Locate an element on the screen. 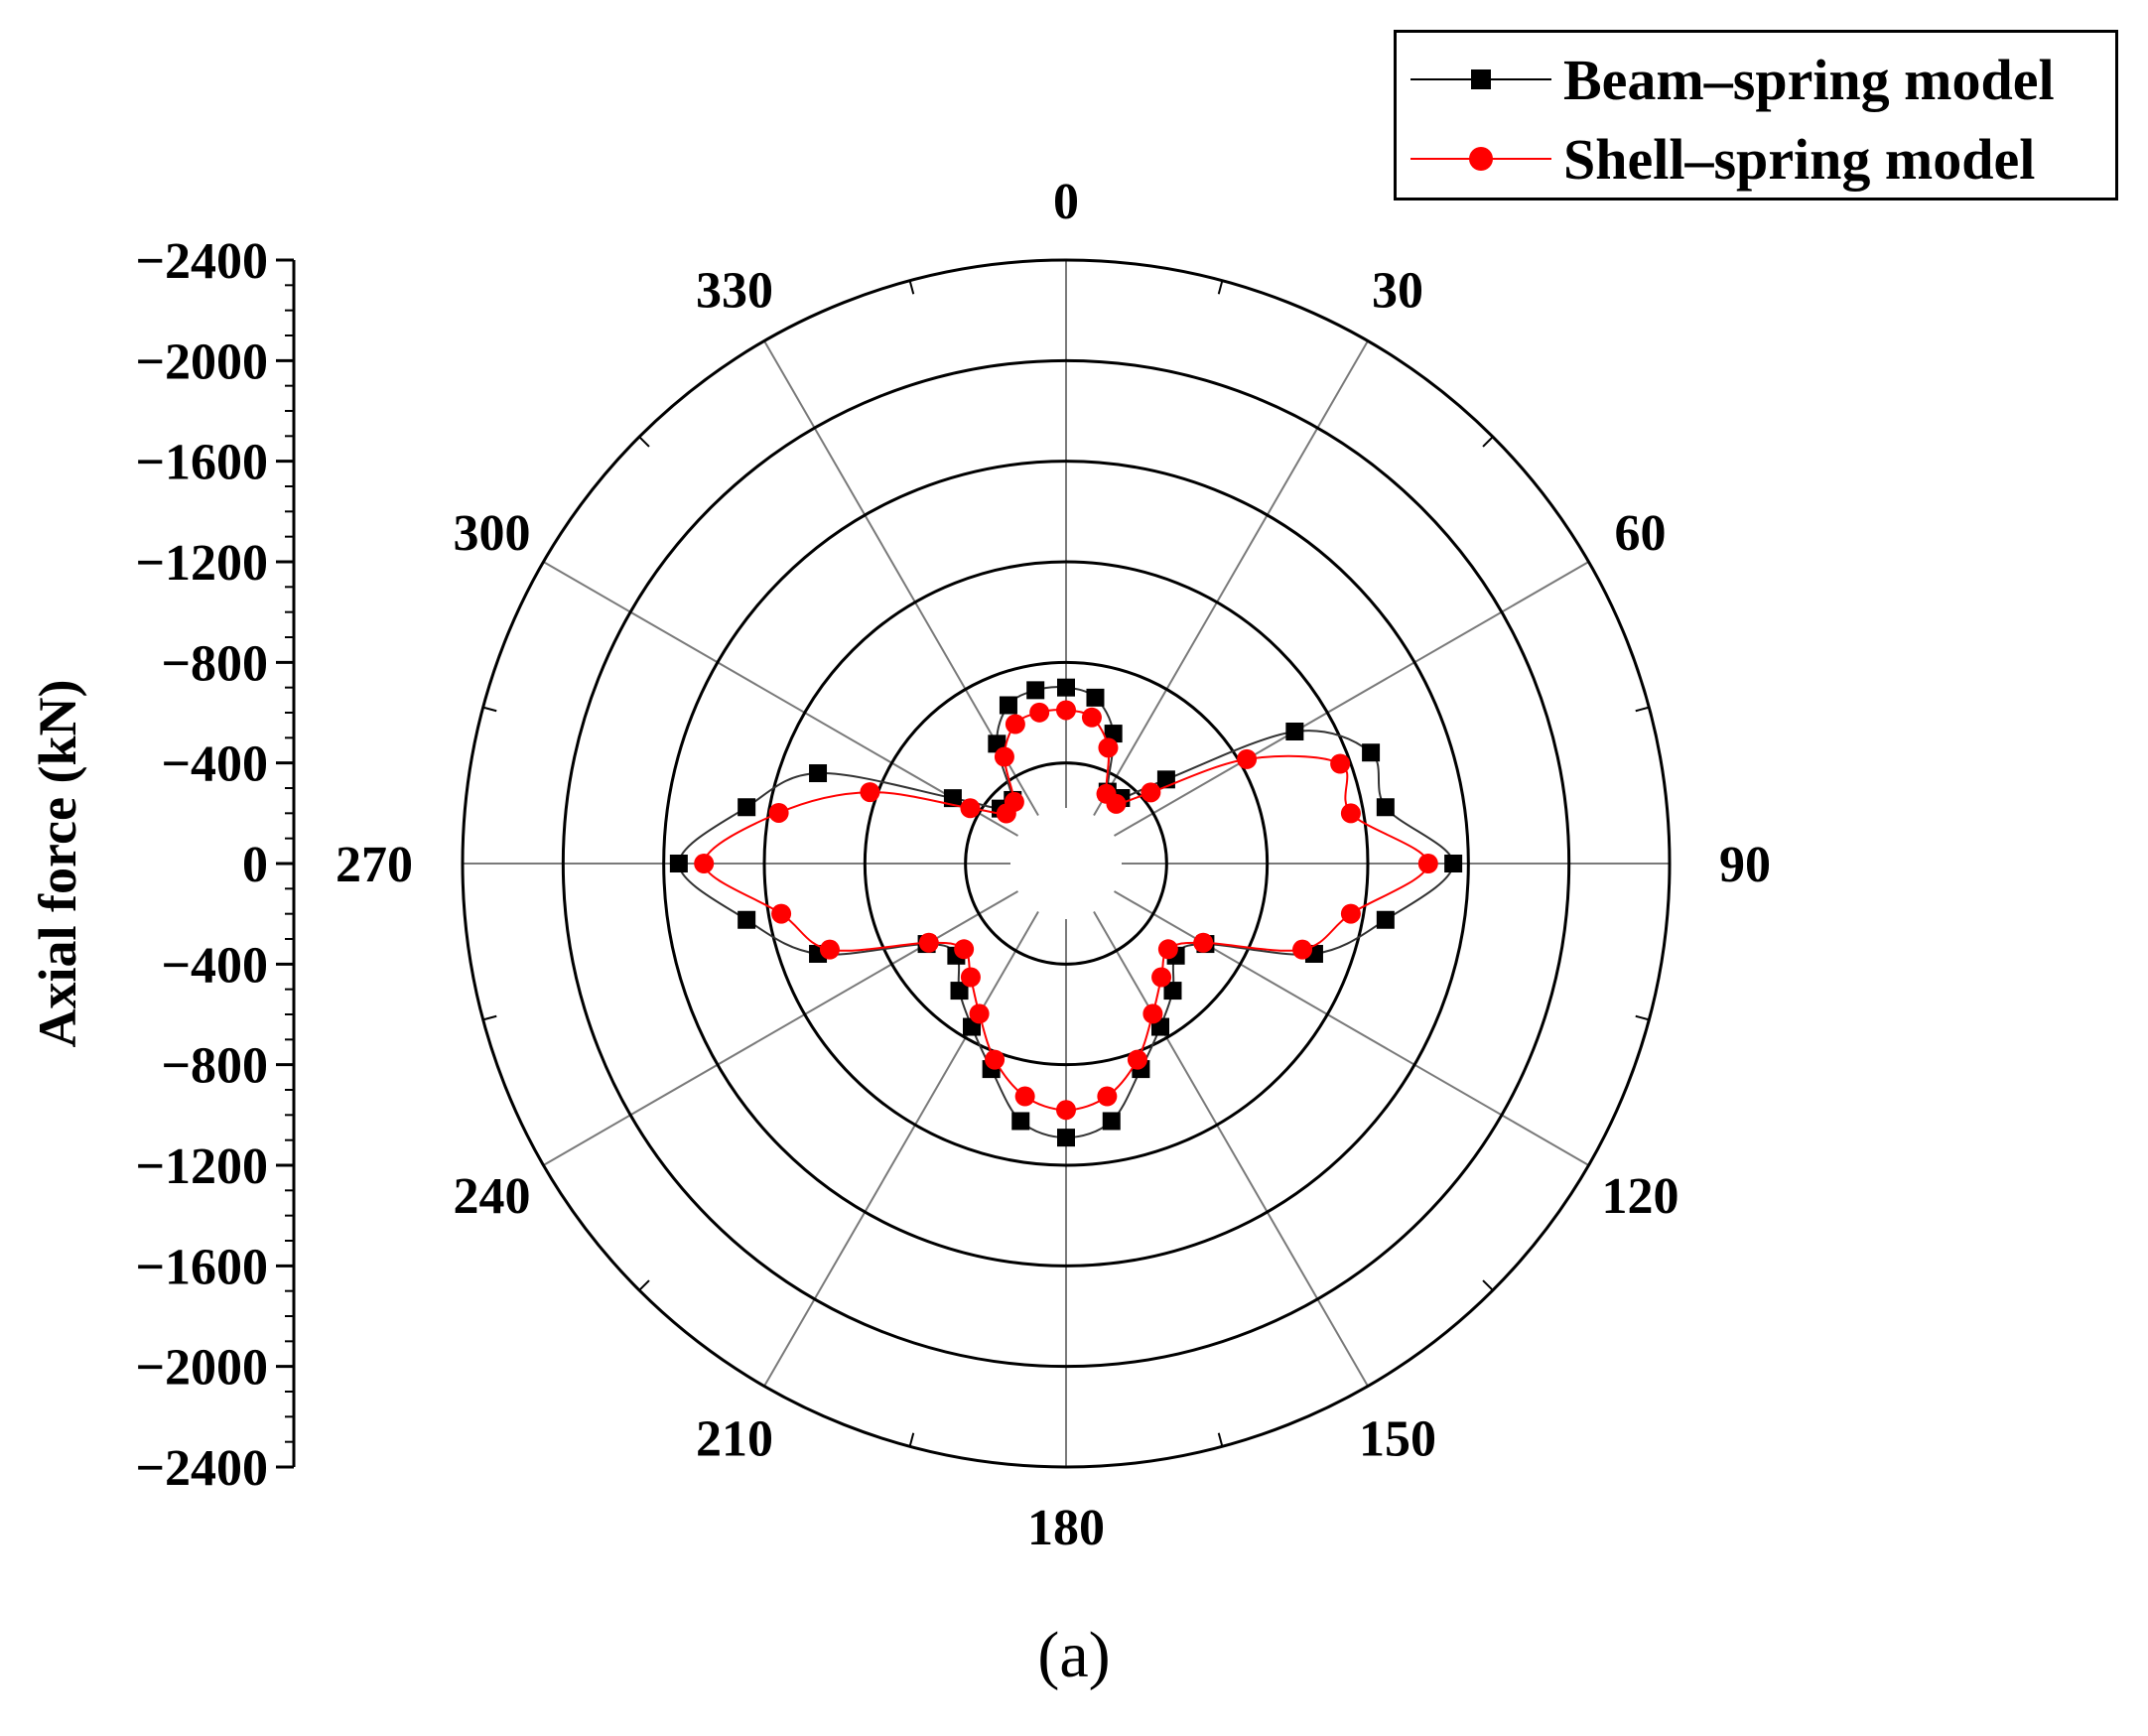  grid-circle is located at coordinates (1066, 863).